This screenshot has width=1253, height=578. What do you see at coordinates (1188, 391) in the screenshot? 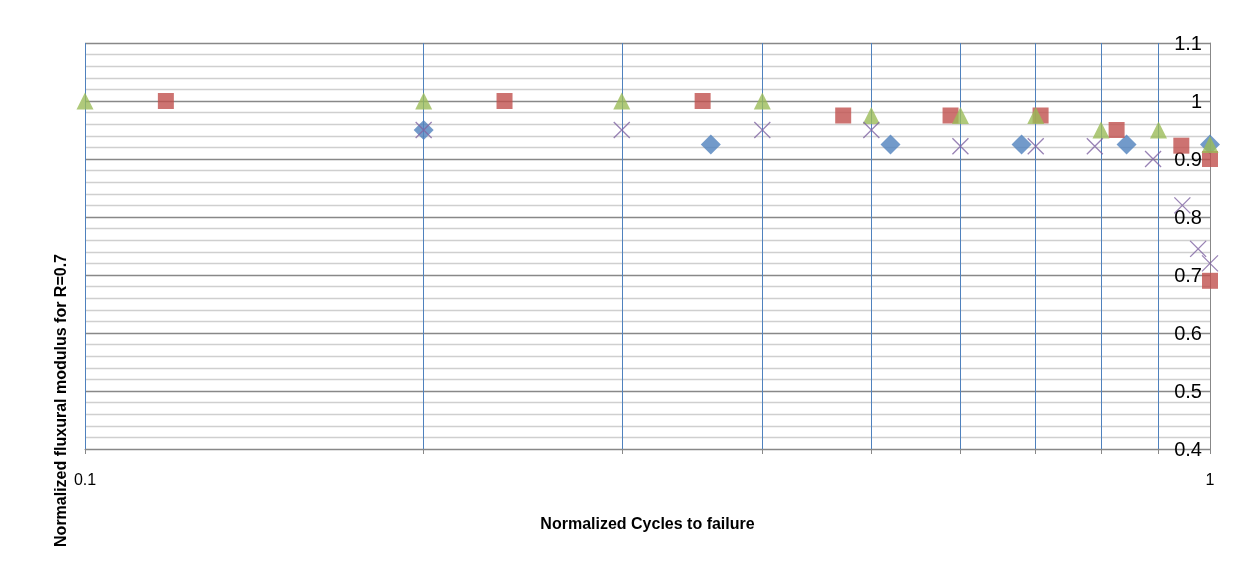
I see `y-tick-label: 0.5` at bounding box center [1188, 391].